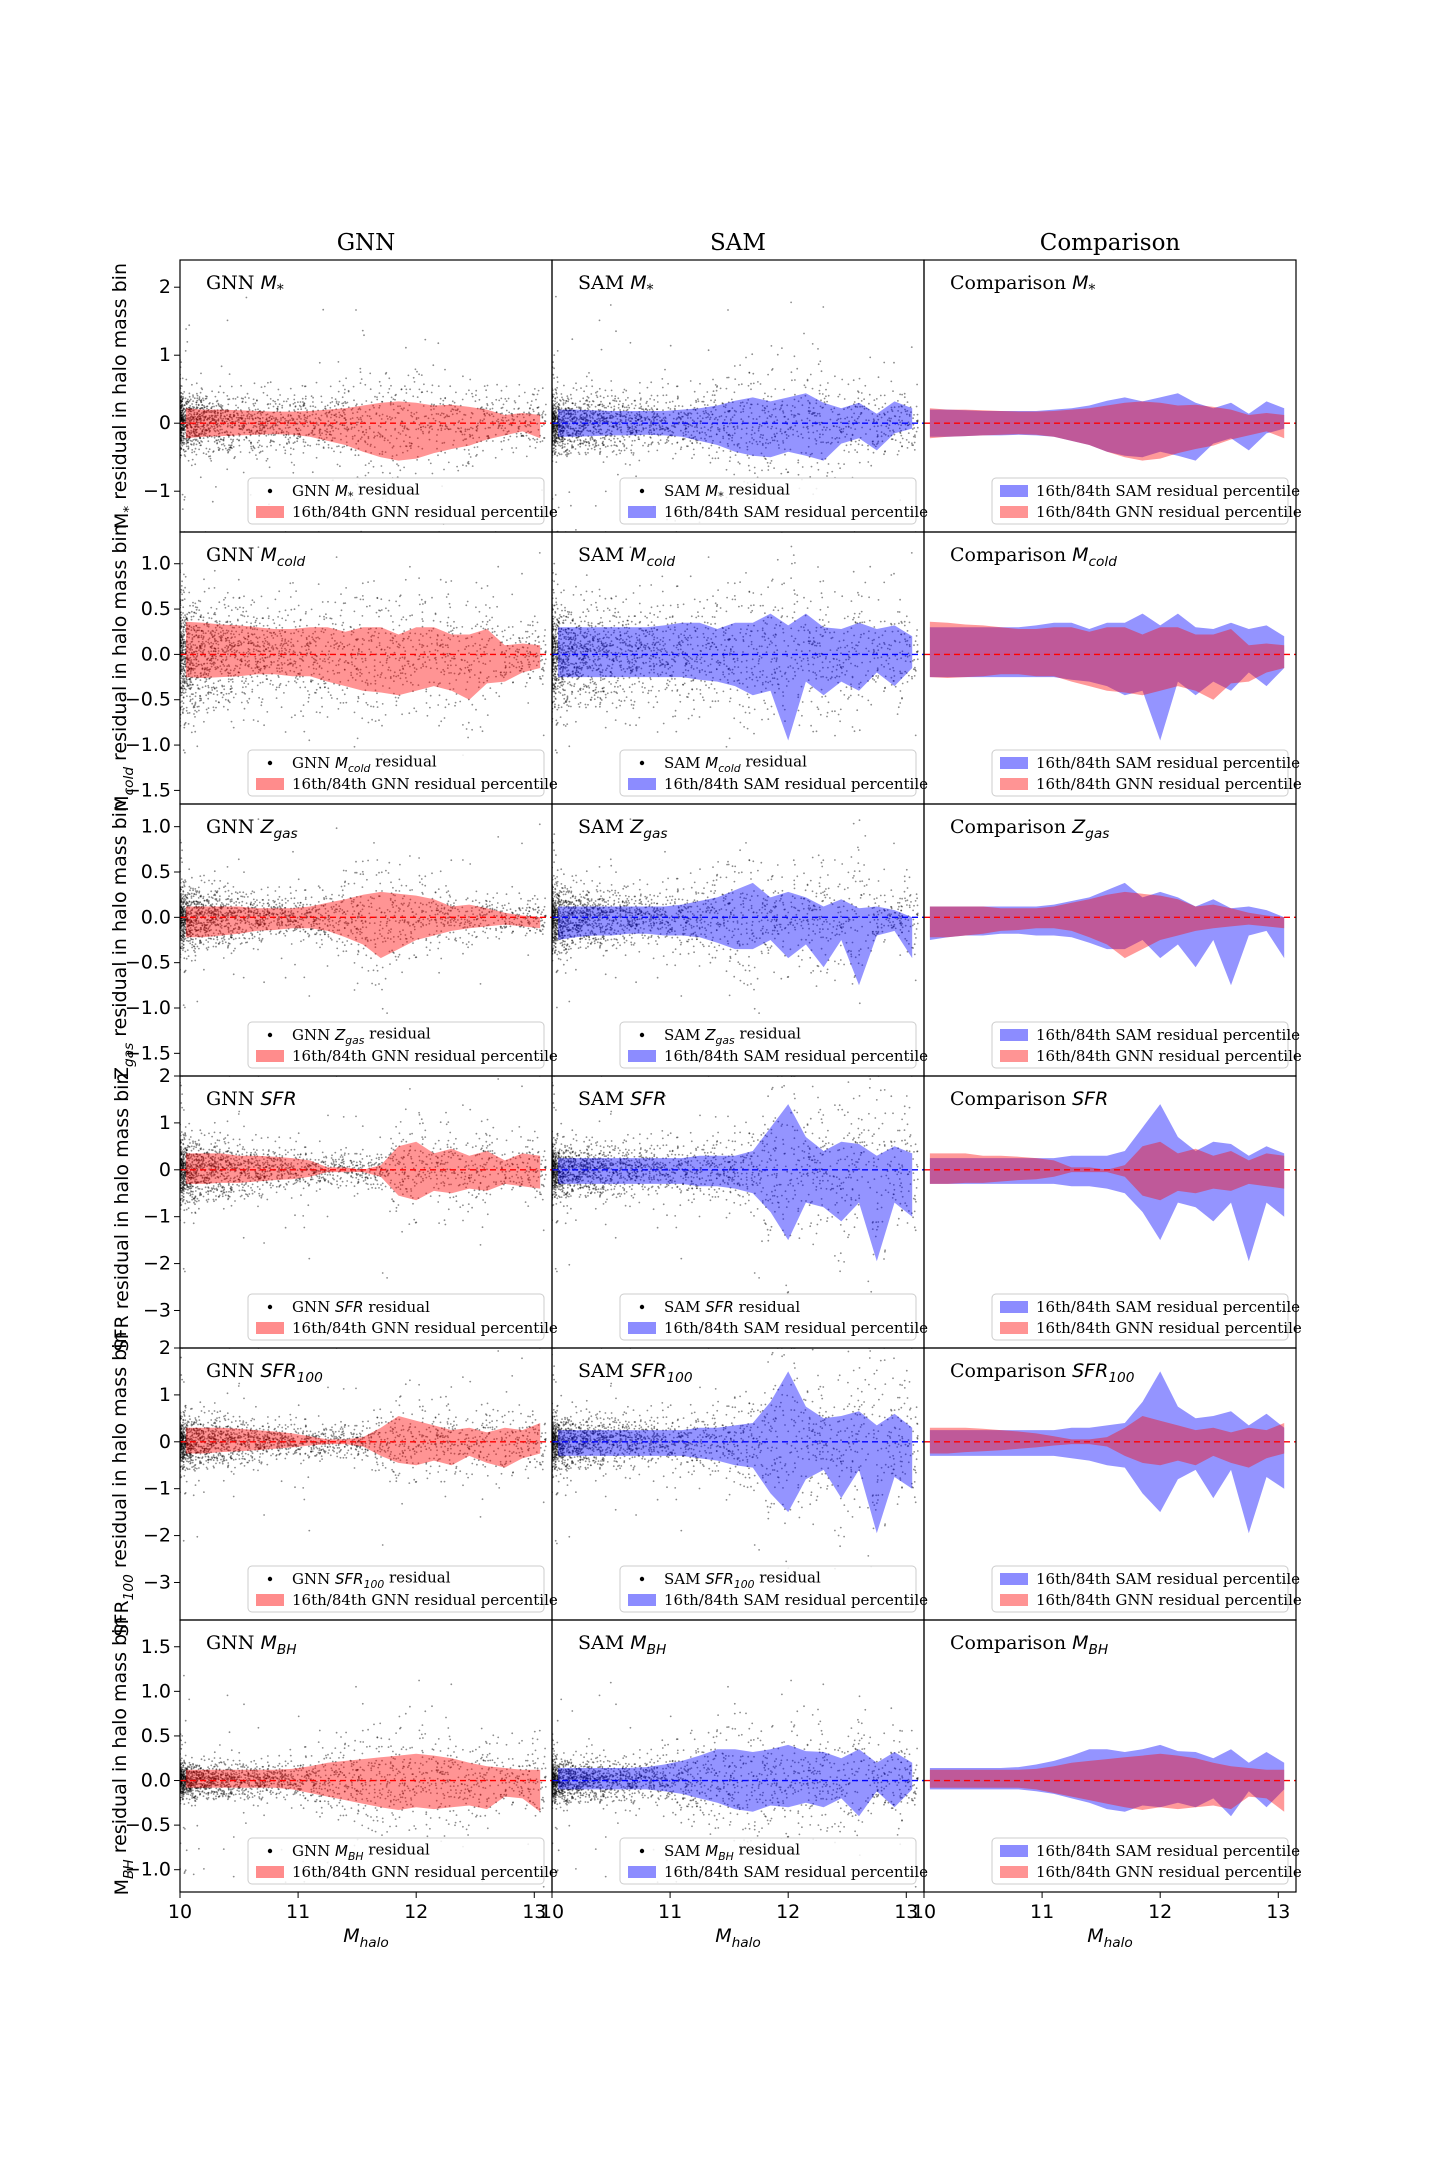  What do you see at coordinates (759, 243) in the screenshot?
I see `column-titles: GNN SAM Comparison` at bounding box center [759, 243].